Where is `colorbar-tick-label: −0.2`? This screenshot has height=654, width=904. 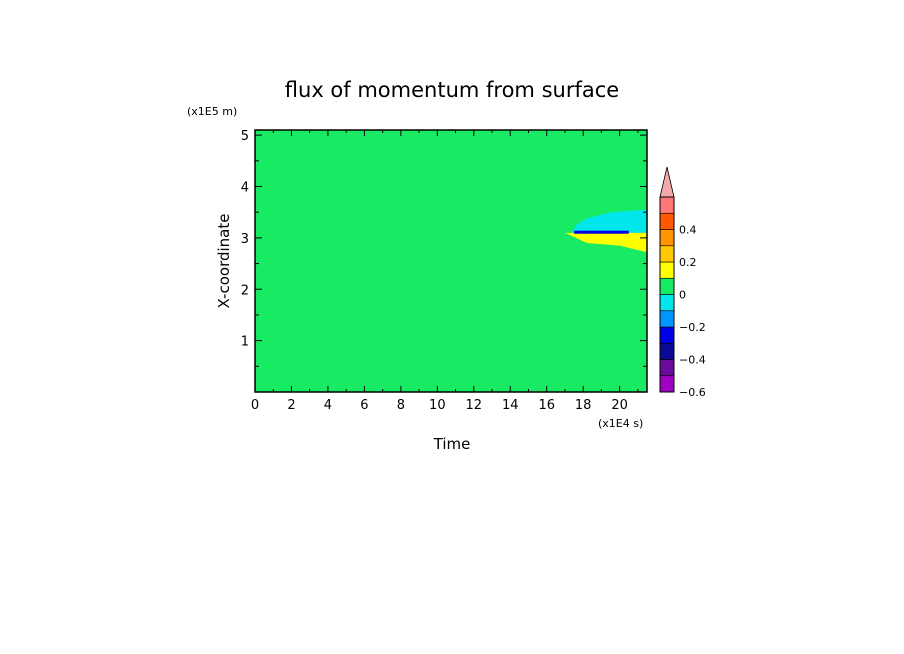
colorbar-tick-label: −0.2 is located at coordinates (692, 327).